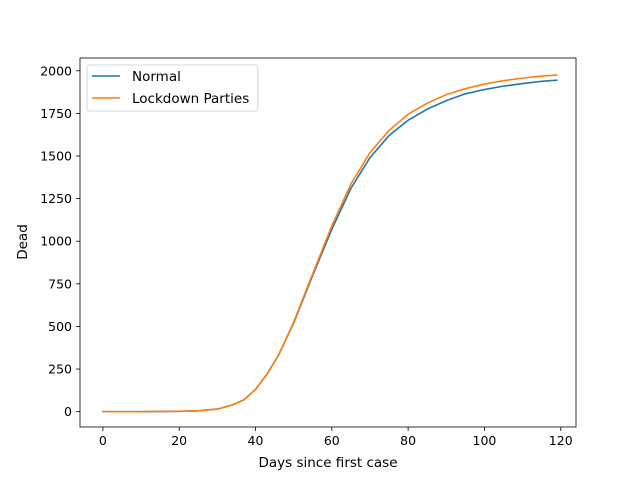 This screenshot has height=480, width=640. What do you see at coordinates (327, 463) in the screenshot?
I see `x-axis-title: Days since first case` at bounding box center [327, 463].